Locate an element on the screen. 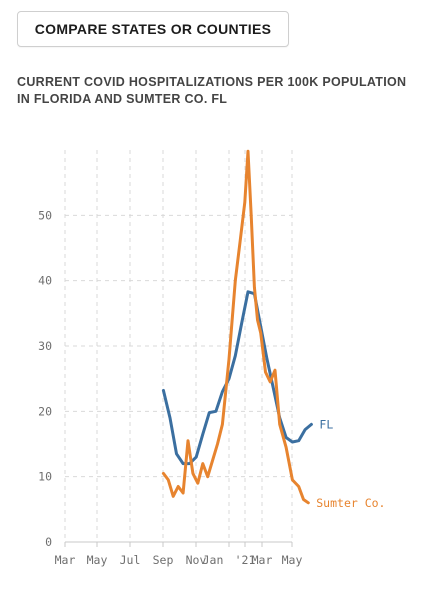 This screenshot has width=424, height=600. y-tick-label: 20 is located at coordinates (45, 411).